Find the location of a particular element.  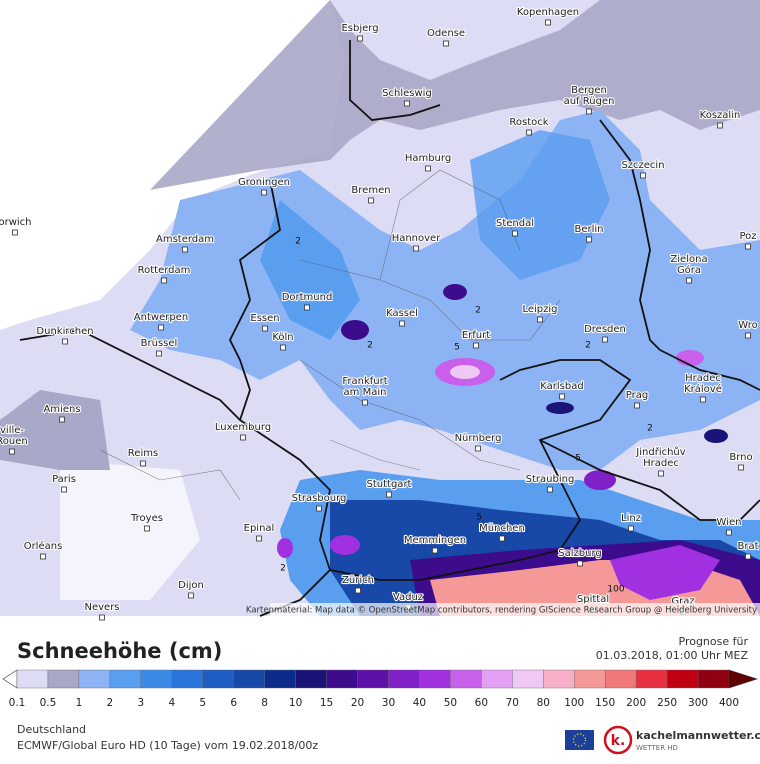

city-name: Epinal is located at coordinates (259, 528).